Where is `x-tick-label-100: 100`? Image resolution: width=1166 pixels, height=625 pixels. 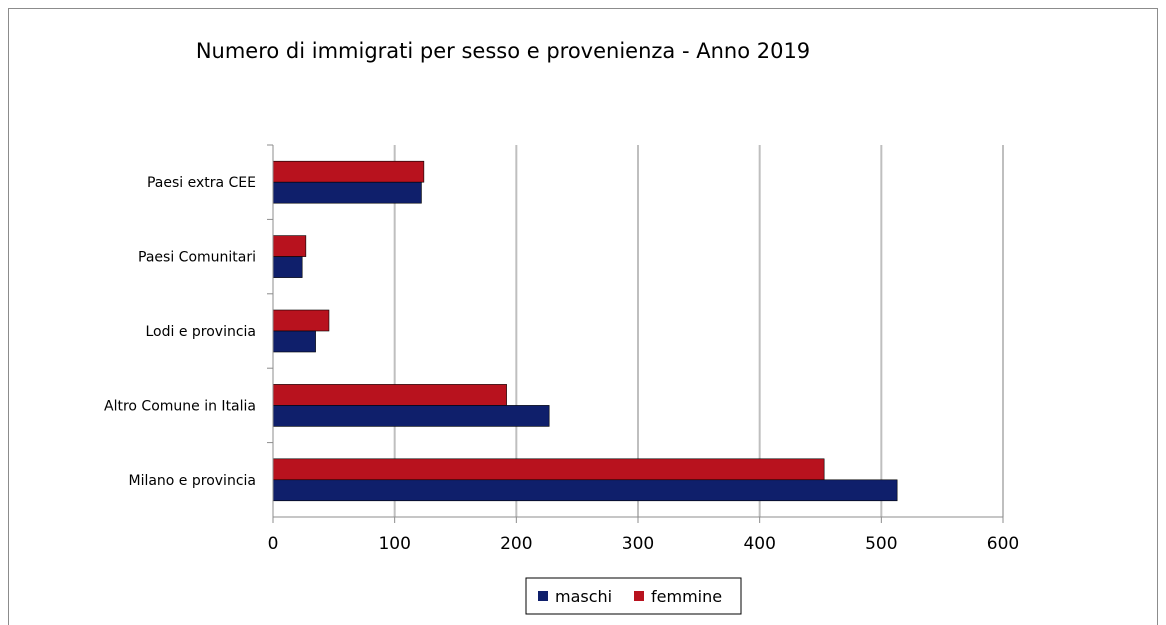
x-tick-label-100: 100 is located at coordinates (394, 544).